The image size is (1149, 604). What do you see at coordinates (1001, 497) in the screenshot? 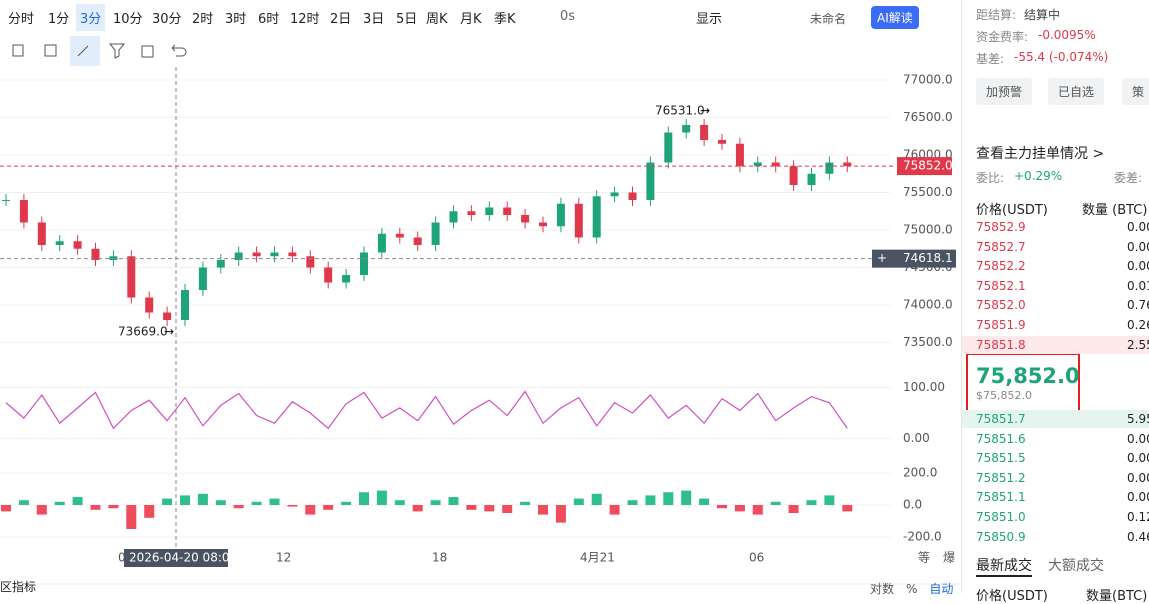
I see `price: 75851.1` at bounding box center [1001, 497].